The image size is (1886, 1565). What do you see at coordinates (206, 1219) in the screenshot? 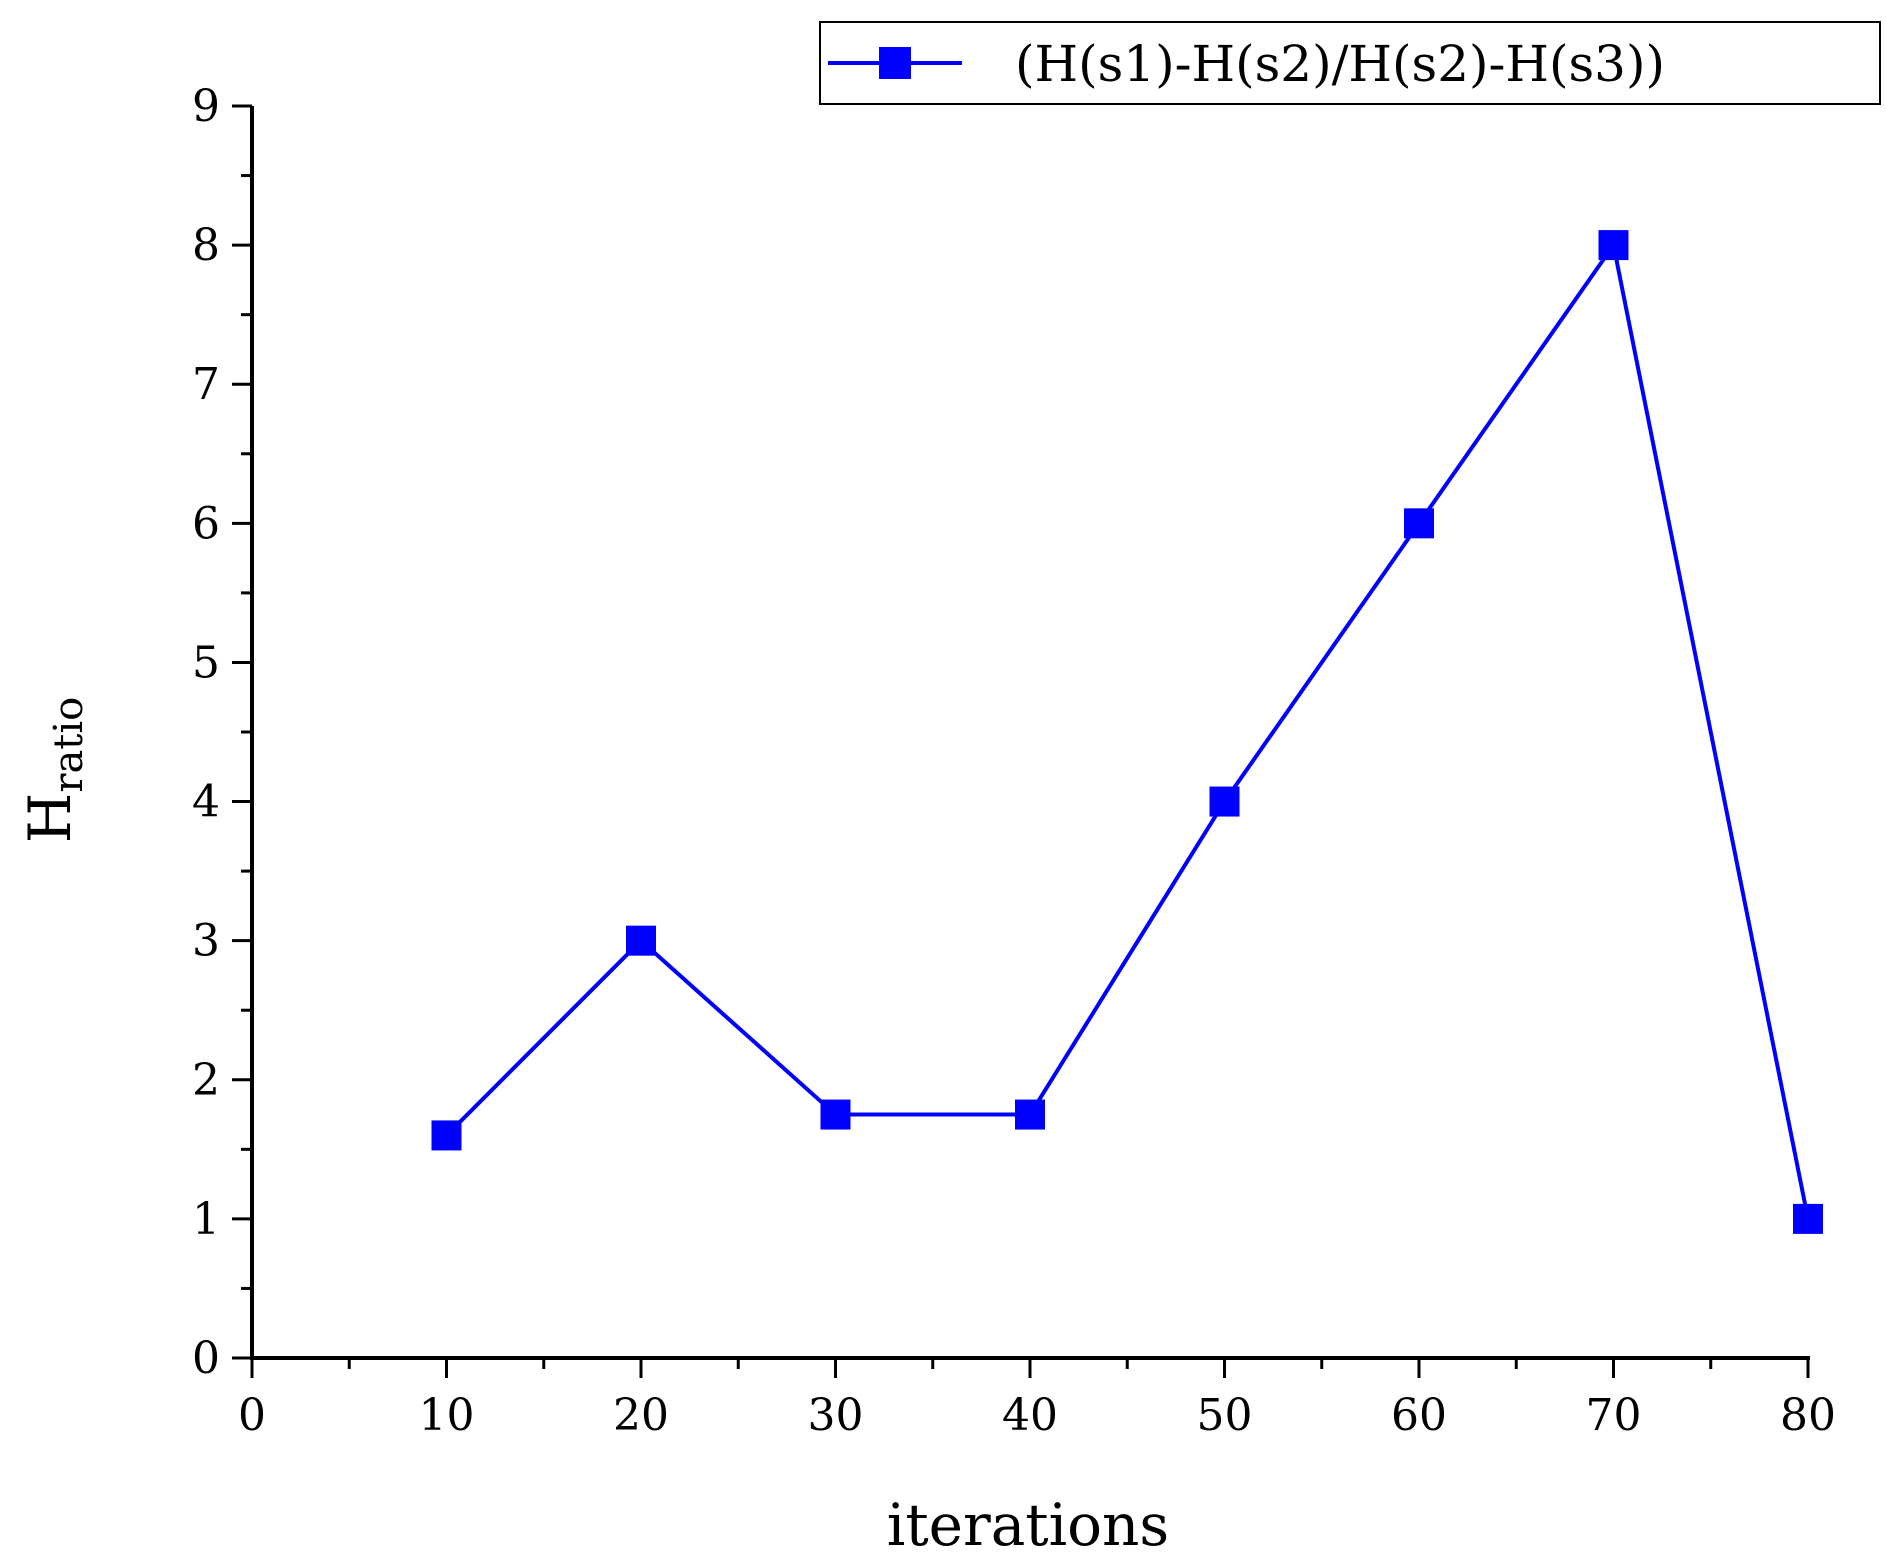
I see `y-tick-label: 1` at bounding box center [206, 1219].